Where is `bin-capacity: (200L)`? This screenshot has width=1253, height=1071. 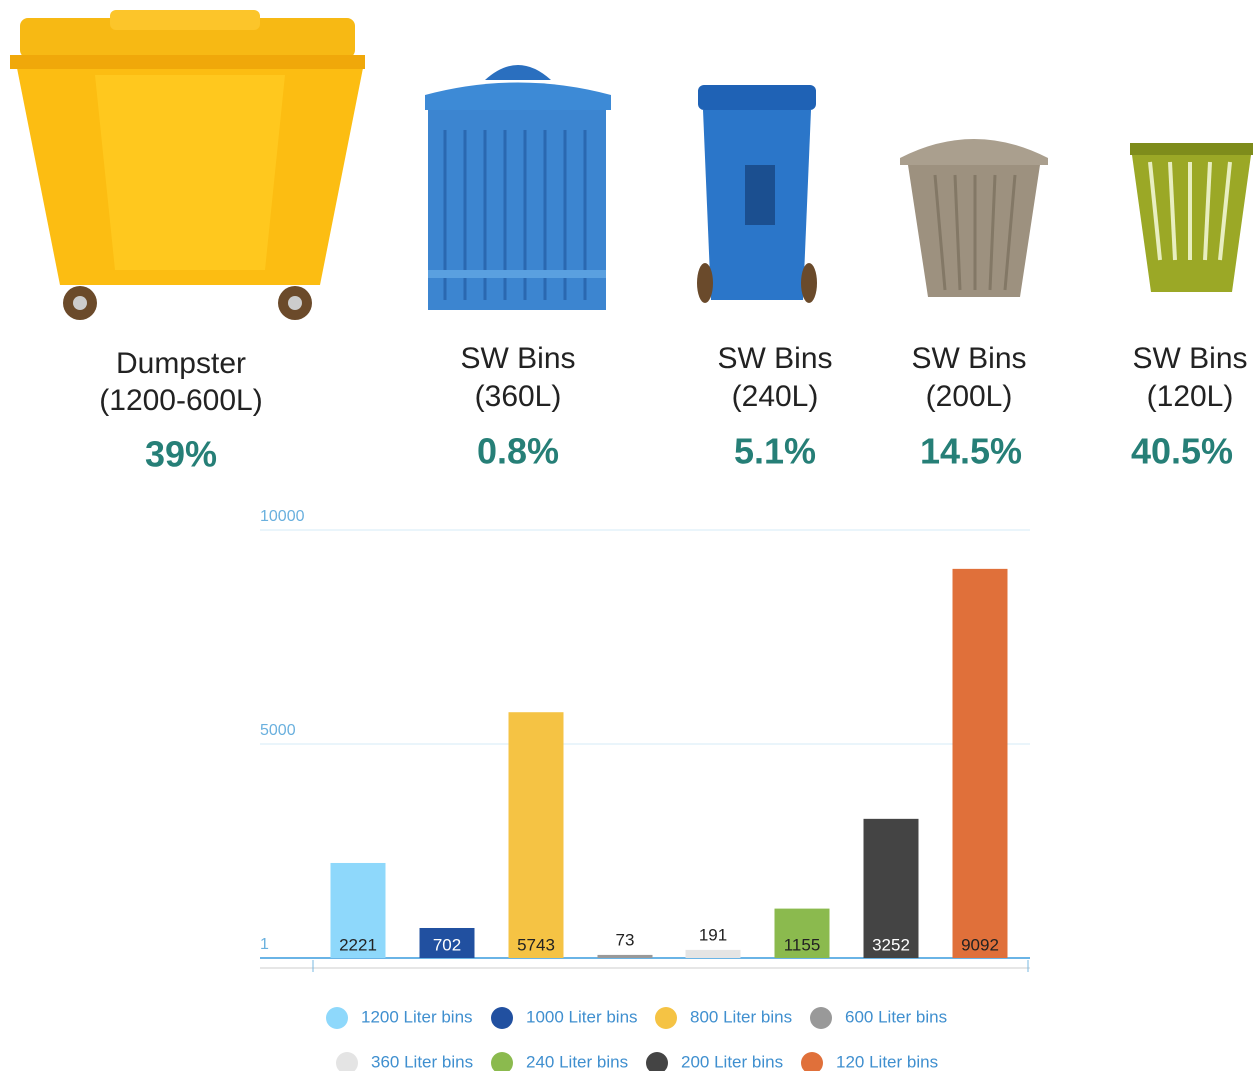 bin-capacity: (200L) is located at coordinates (969, 396).